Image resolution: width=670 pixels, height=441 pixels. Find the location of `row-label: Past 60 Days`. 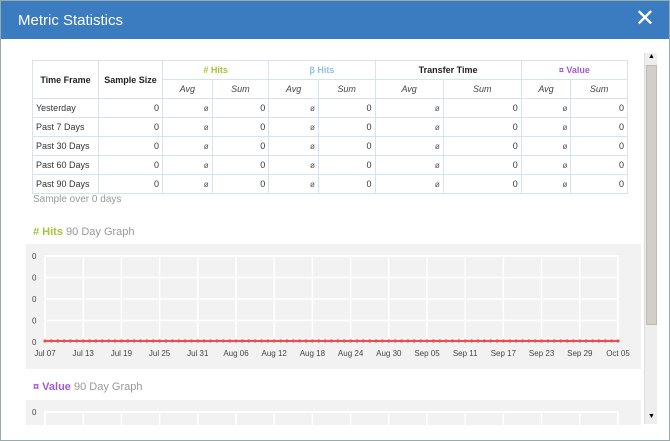

row-label: Past 60 Days is located at coordinates (65, 165).